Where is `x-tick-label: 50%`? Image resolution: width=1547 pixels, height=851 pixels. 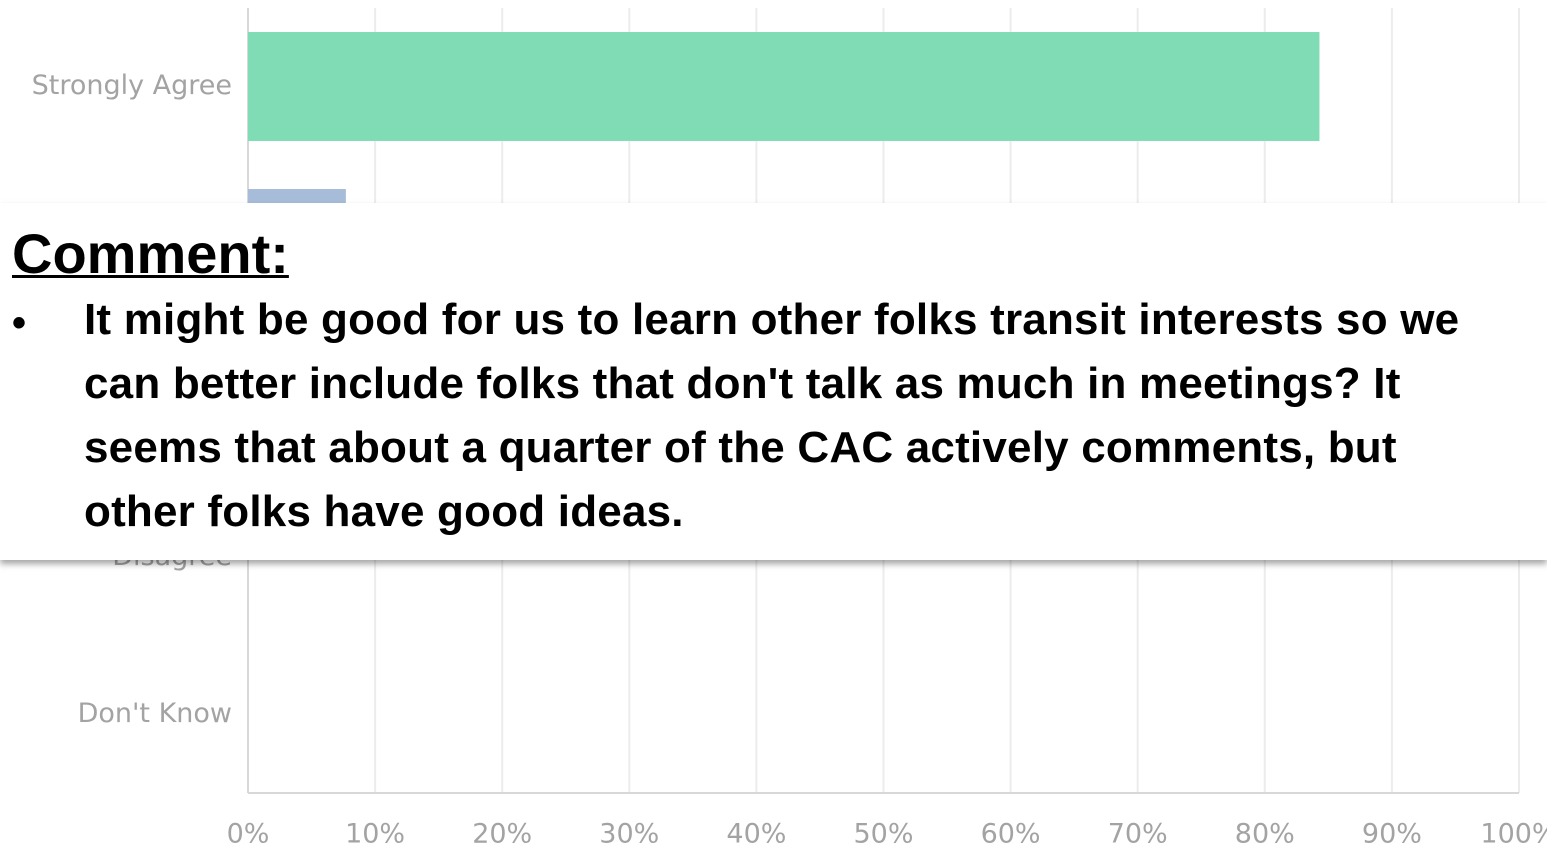 x-tick-label: 50% is located at coordinates (883, 834).